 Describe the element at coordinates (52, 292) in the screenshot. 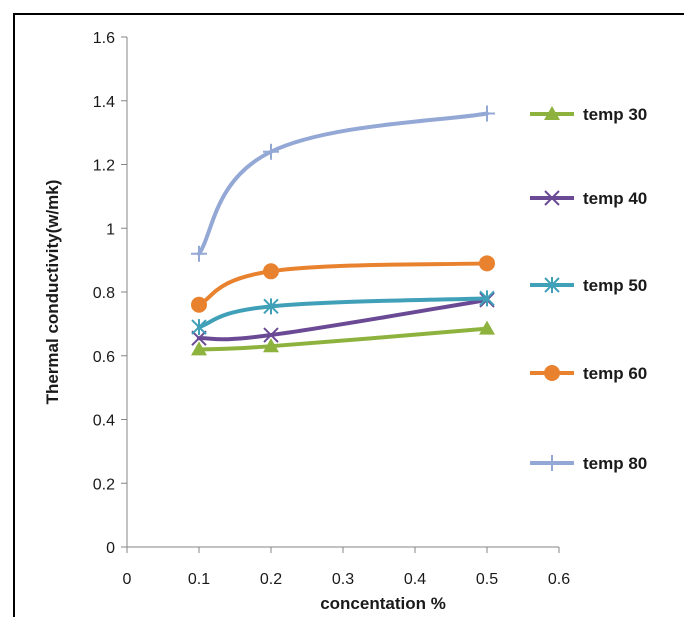

I see `y-axis-title: Thermal conductivity(w/mk)` at that location.